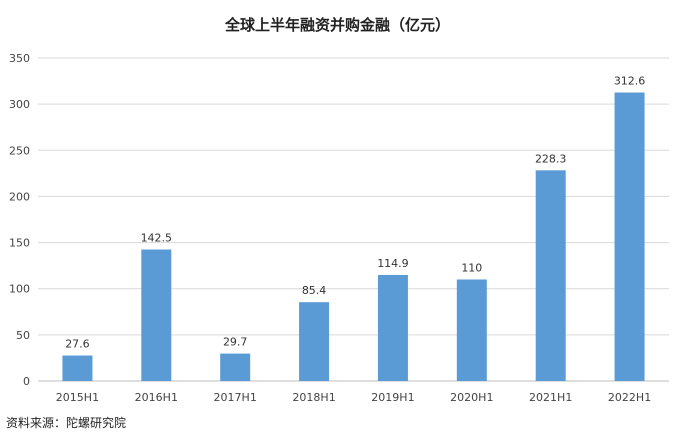  I want to click on x-tick-label: 2015H1, so click(77, 397).